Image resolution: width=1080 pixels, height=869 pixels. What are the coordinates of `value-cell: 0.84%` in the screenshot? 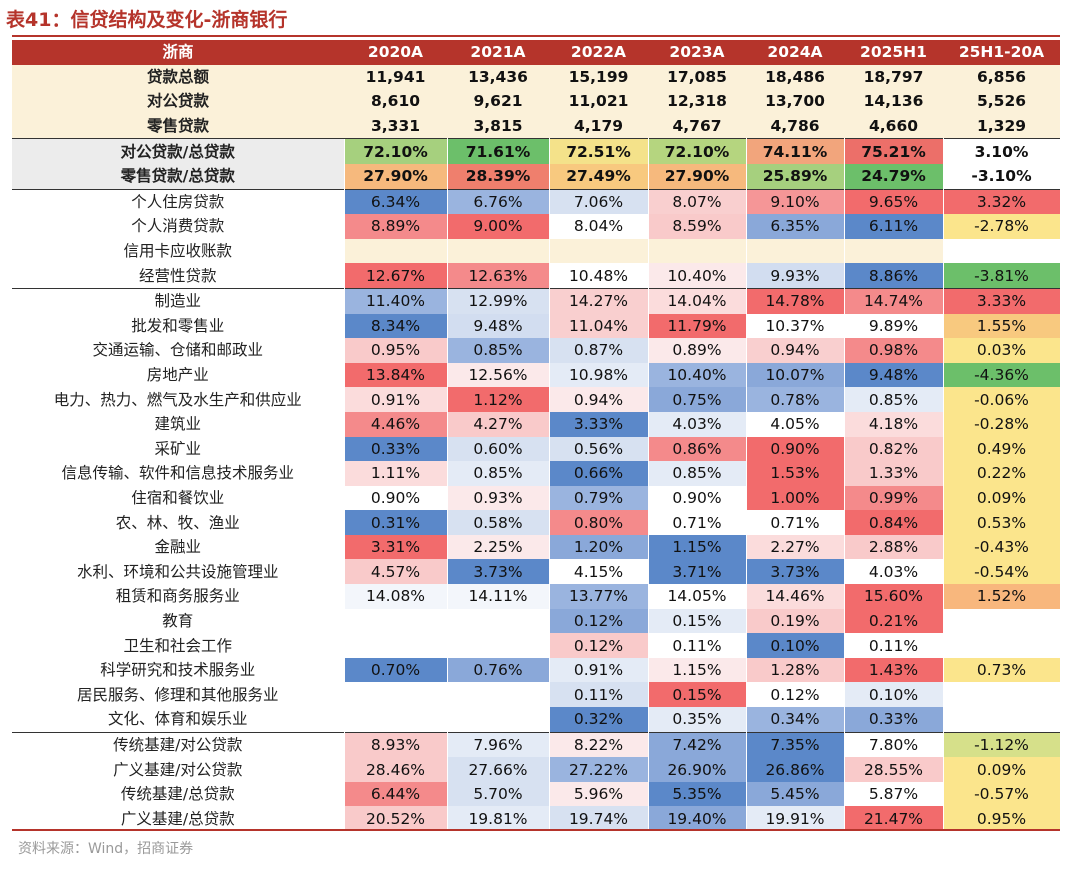 It's located at (893, 522).